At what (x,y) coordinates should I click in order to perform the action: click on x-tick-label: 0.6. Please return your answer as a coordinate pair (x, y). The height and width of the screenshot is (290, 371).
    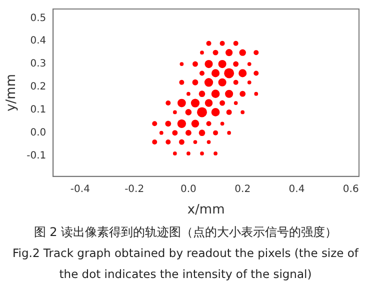
    Looking at the image, I should click on (350, 189).